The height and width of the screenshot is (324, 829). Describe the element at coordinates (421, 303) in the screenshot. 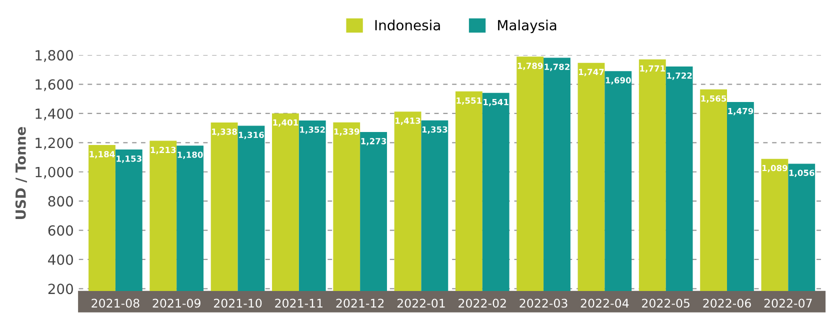

I see `x-tick-label: 2022-01` at that location.